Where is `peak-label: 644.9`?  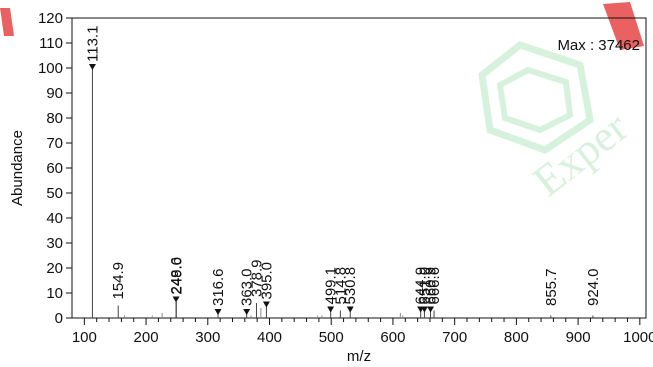
peak-label: 644.9 is located at coordinates (421, 286).